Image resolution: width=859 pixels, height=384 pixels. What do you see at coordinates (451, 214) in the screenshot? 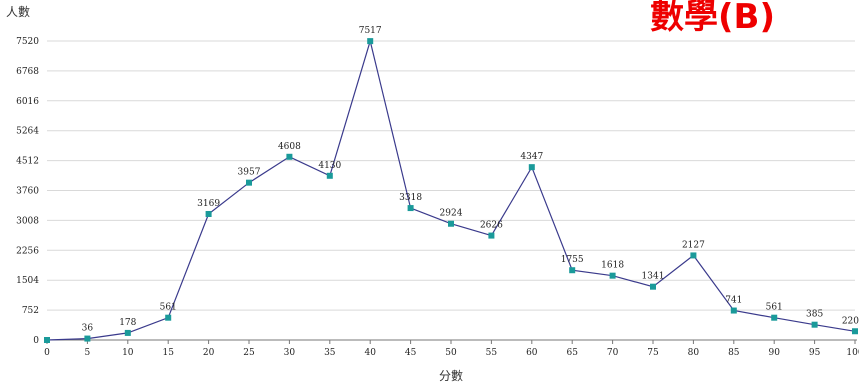
I see `data-label: 2924` at bounding box center [451, 214].